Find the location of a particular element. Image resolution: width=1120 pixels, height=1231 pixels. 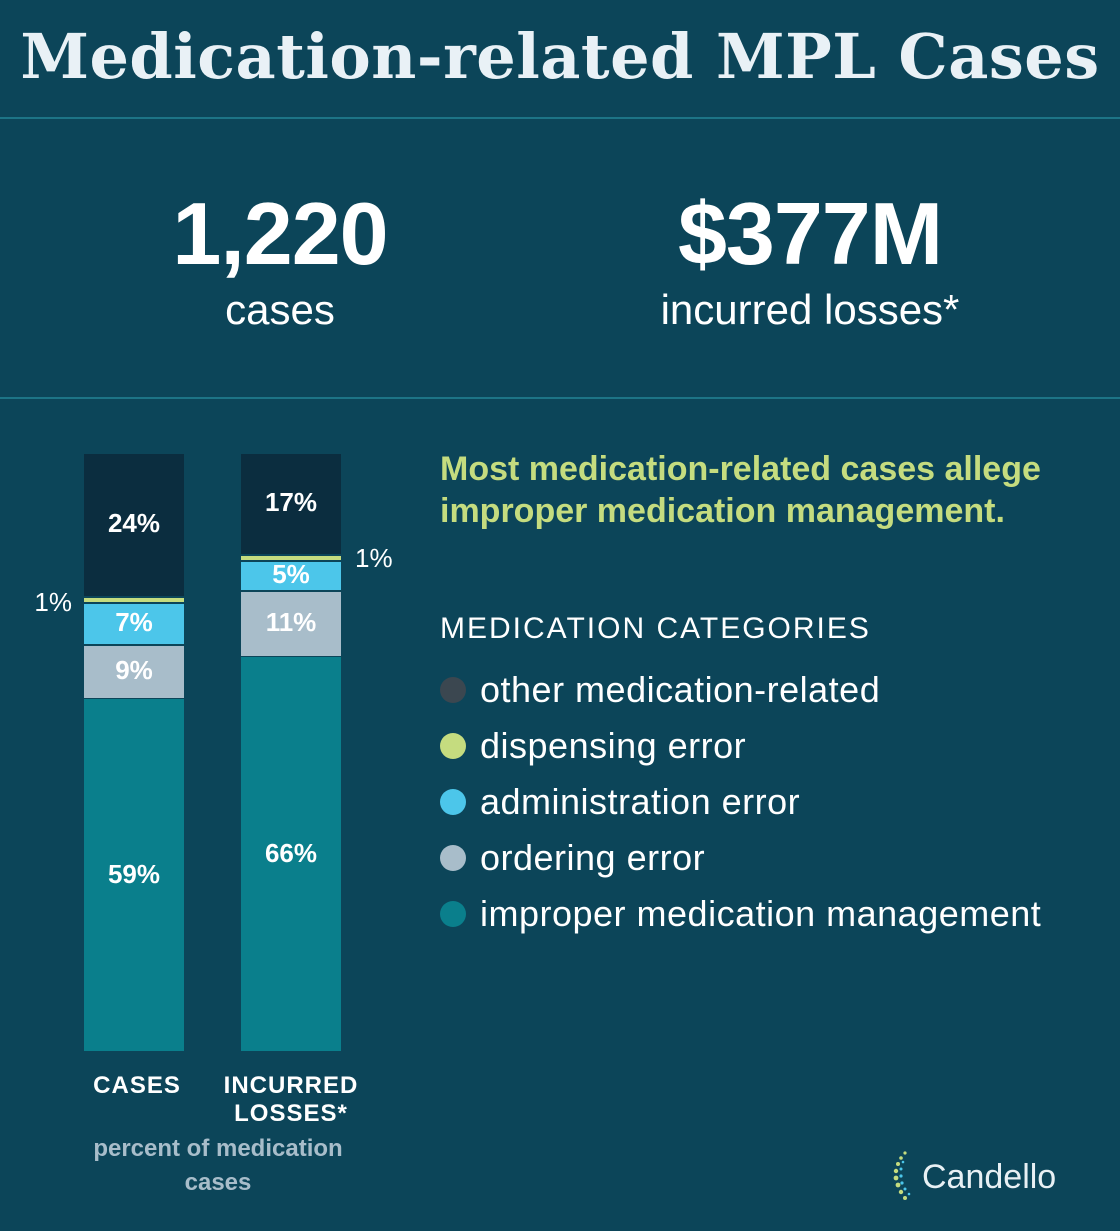

losses-stat: $377M incurred losses* is located at coordinates (810, 262).